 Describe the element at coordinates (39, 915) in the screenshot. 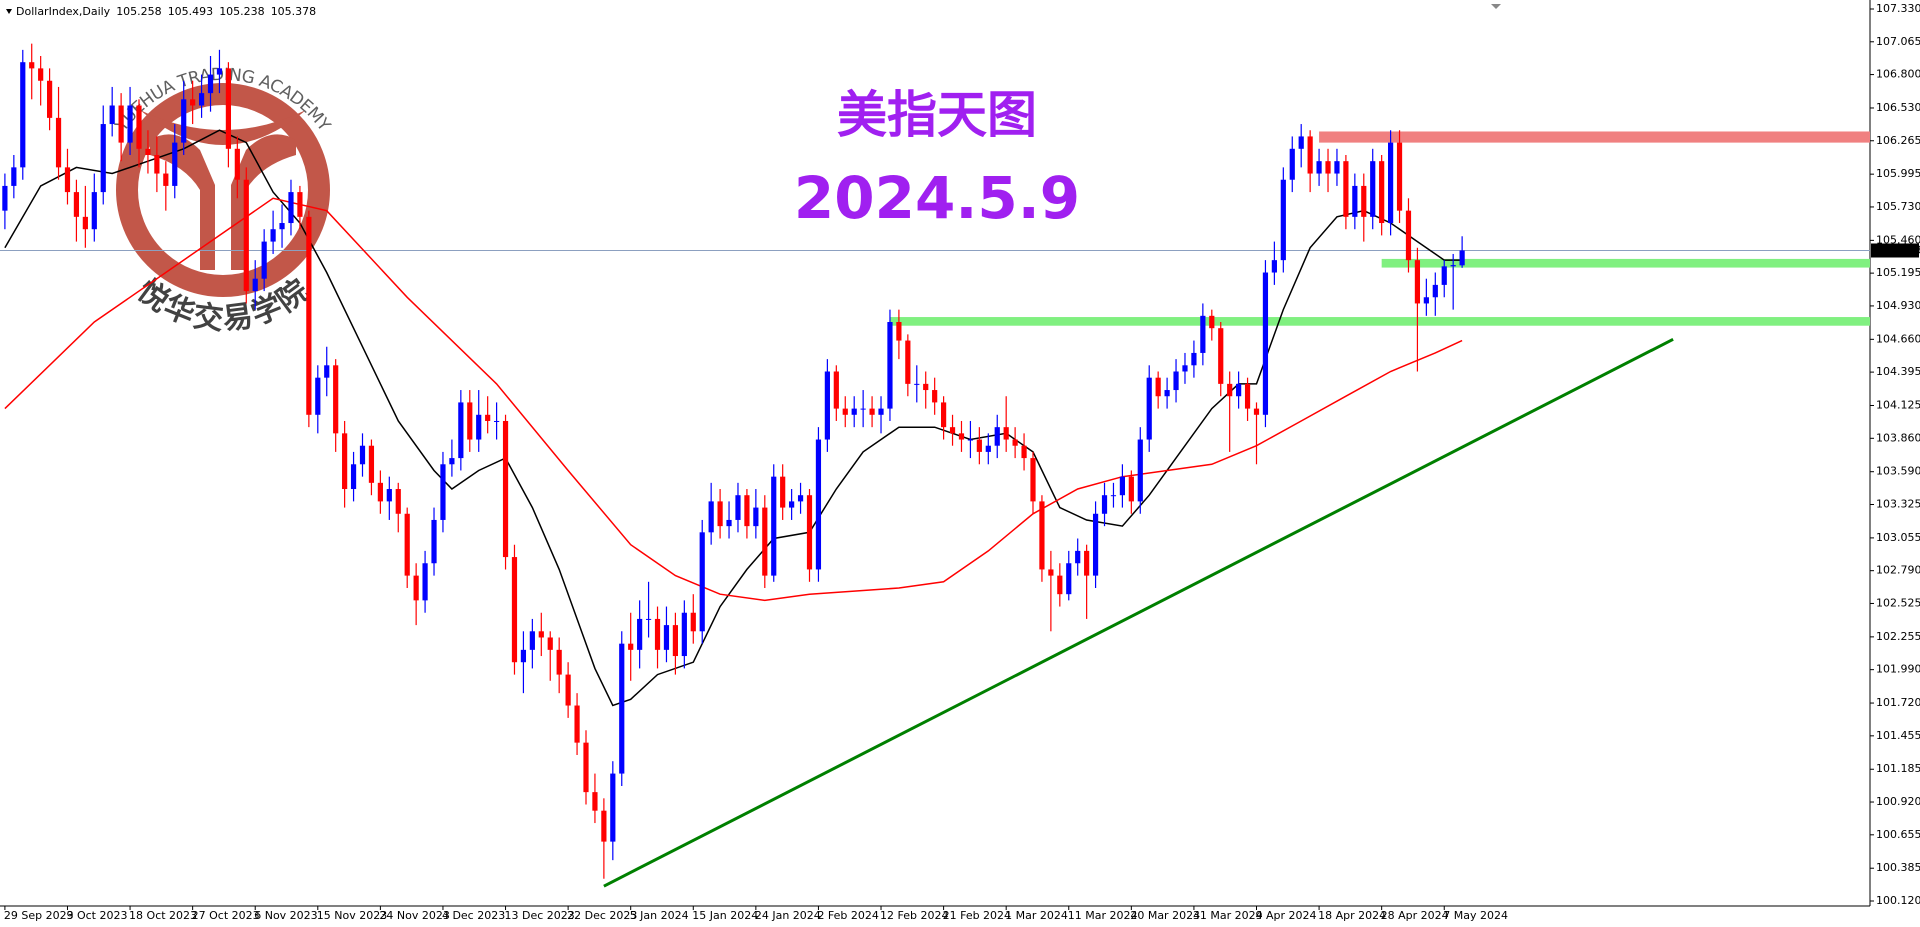

I see `x-tick-label: 29 Sep 2023` at that location.